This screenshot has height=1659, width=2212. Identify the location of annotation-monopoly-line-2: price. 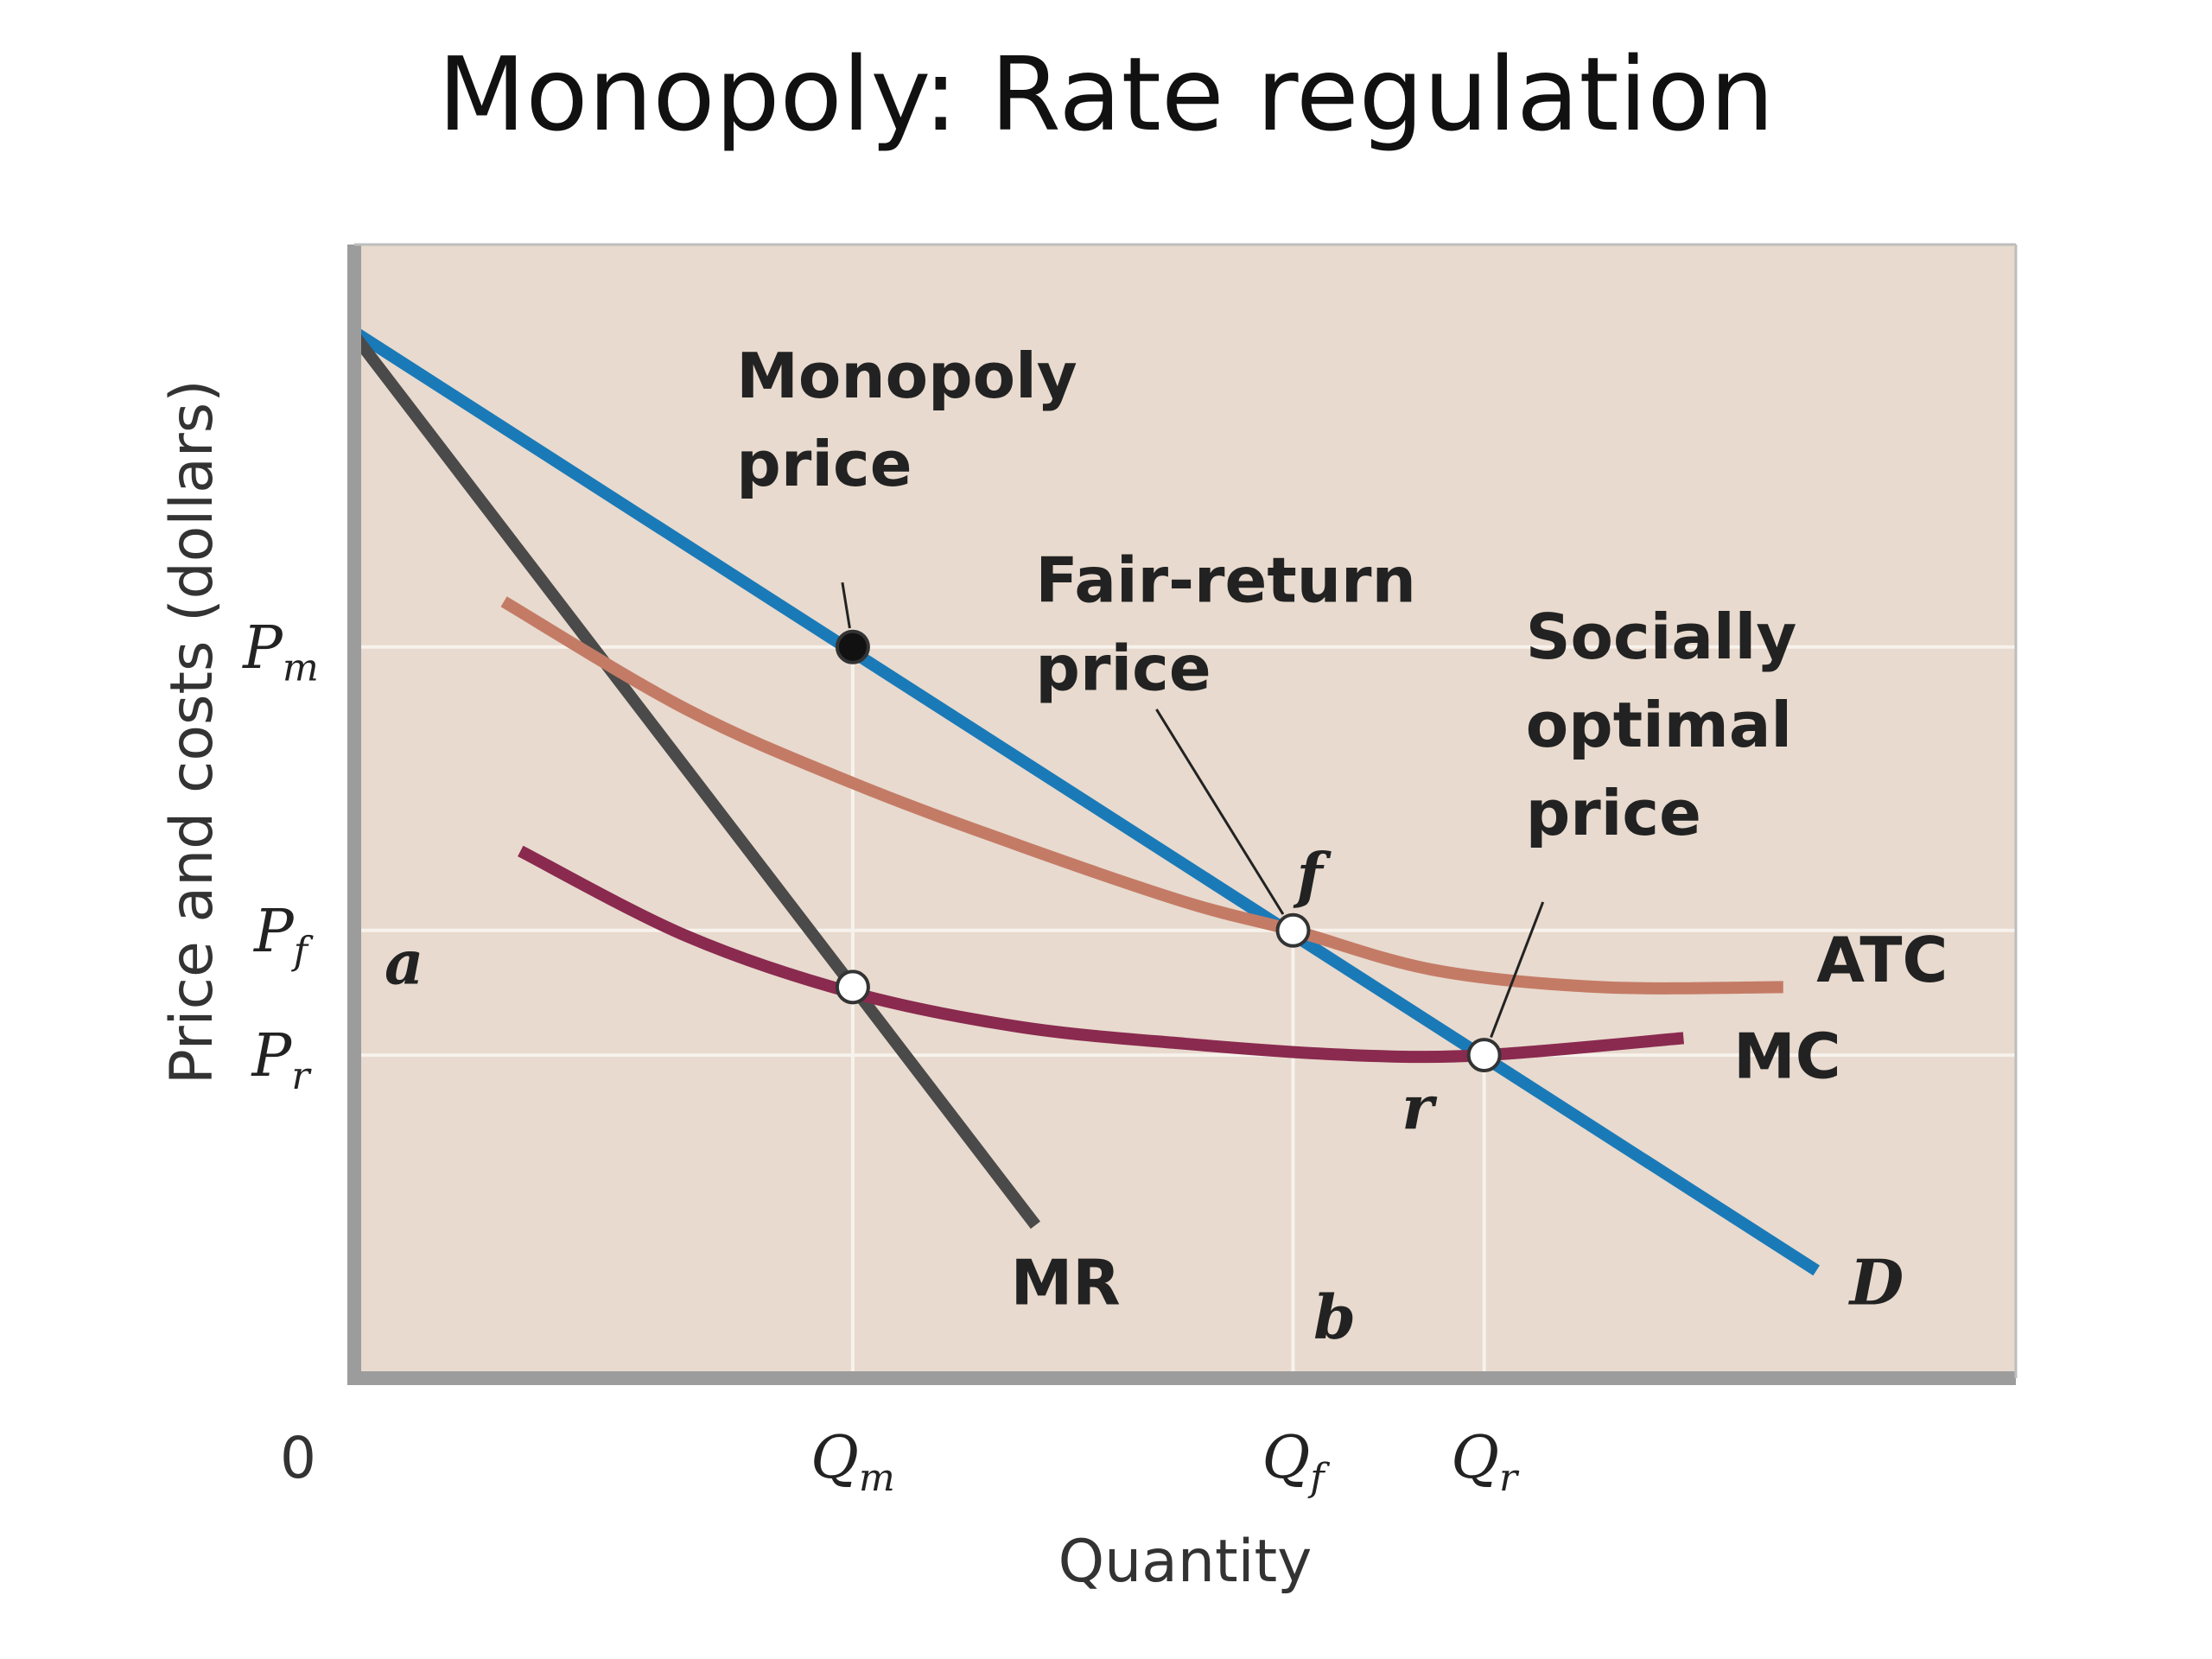
(824, 464).